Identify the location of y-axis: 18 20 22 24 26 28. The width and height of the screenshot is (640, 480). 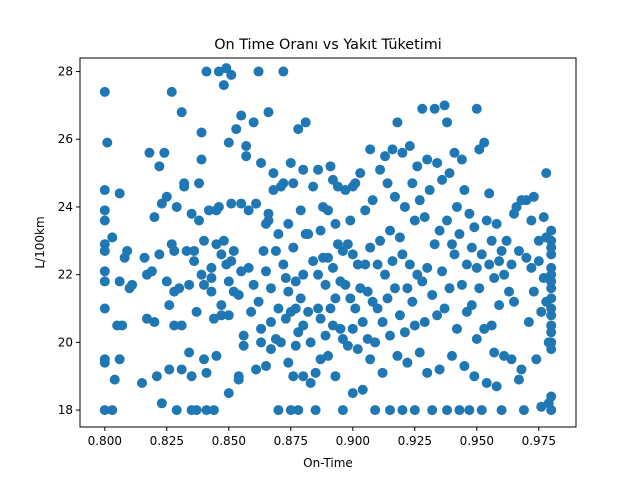
(69, 241).